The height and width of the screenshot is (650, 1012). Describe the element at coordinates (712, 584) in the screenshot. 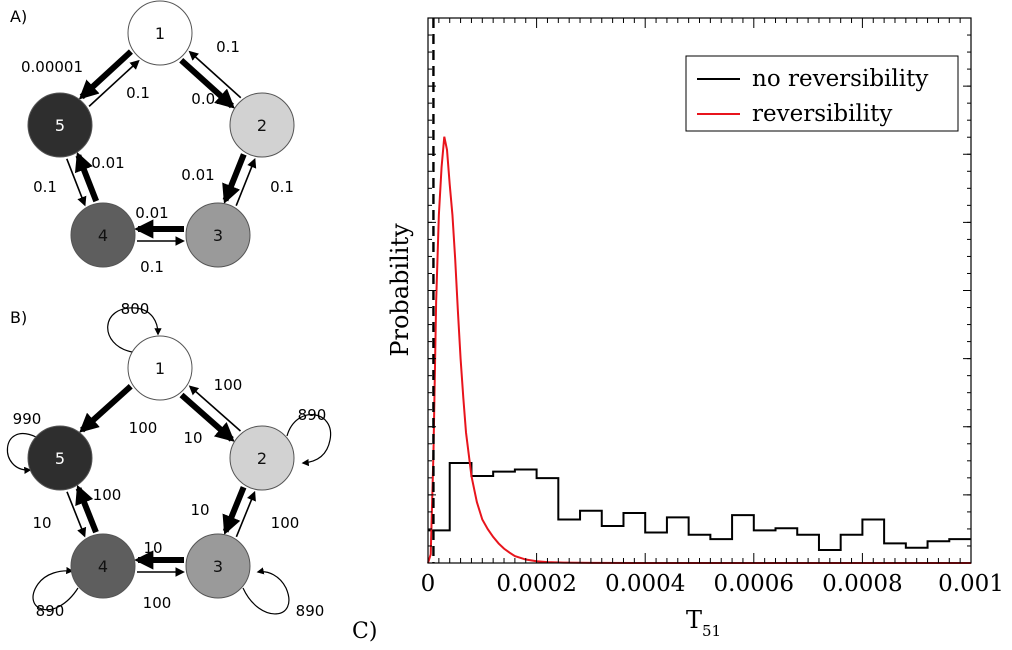

I see `chart-labels-layer: 0 0.0002 0.0004 0.0006 0.0008 0.001` at that location.